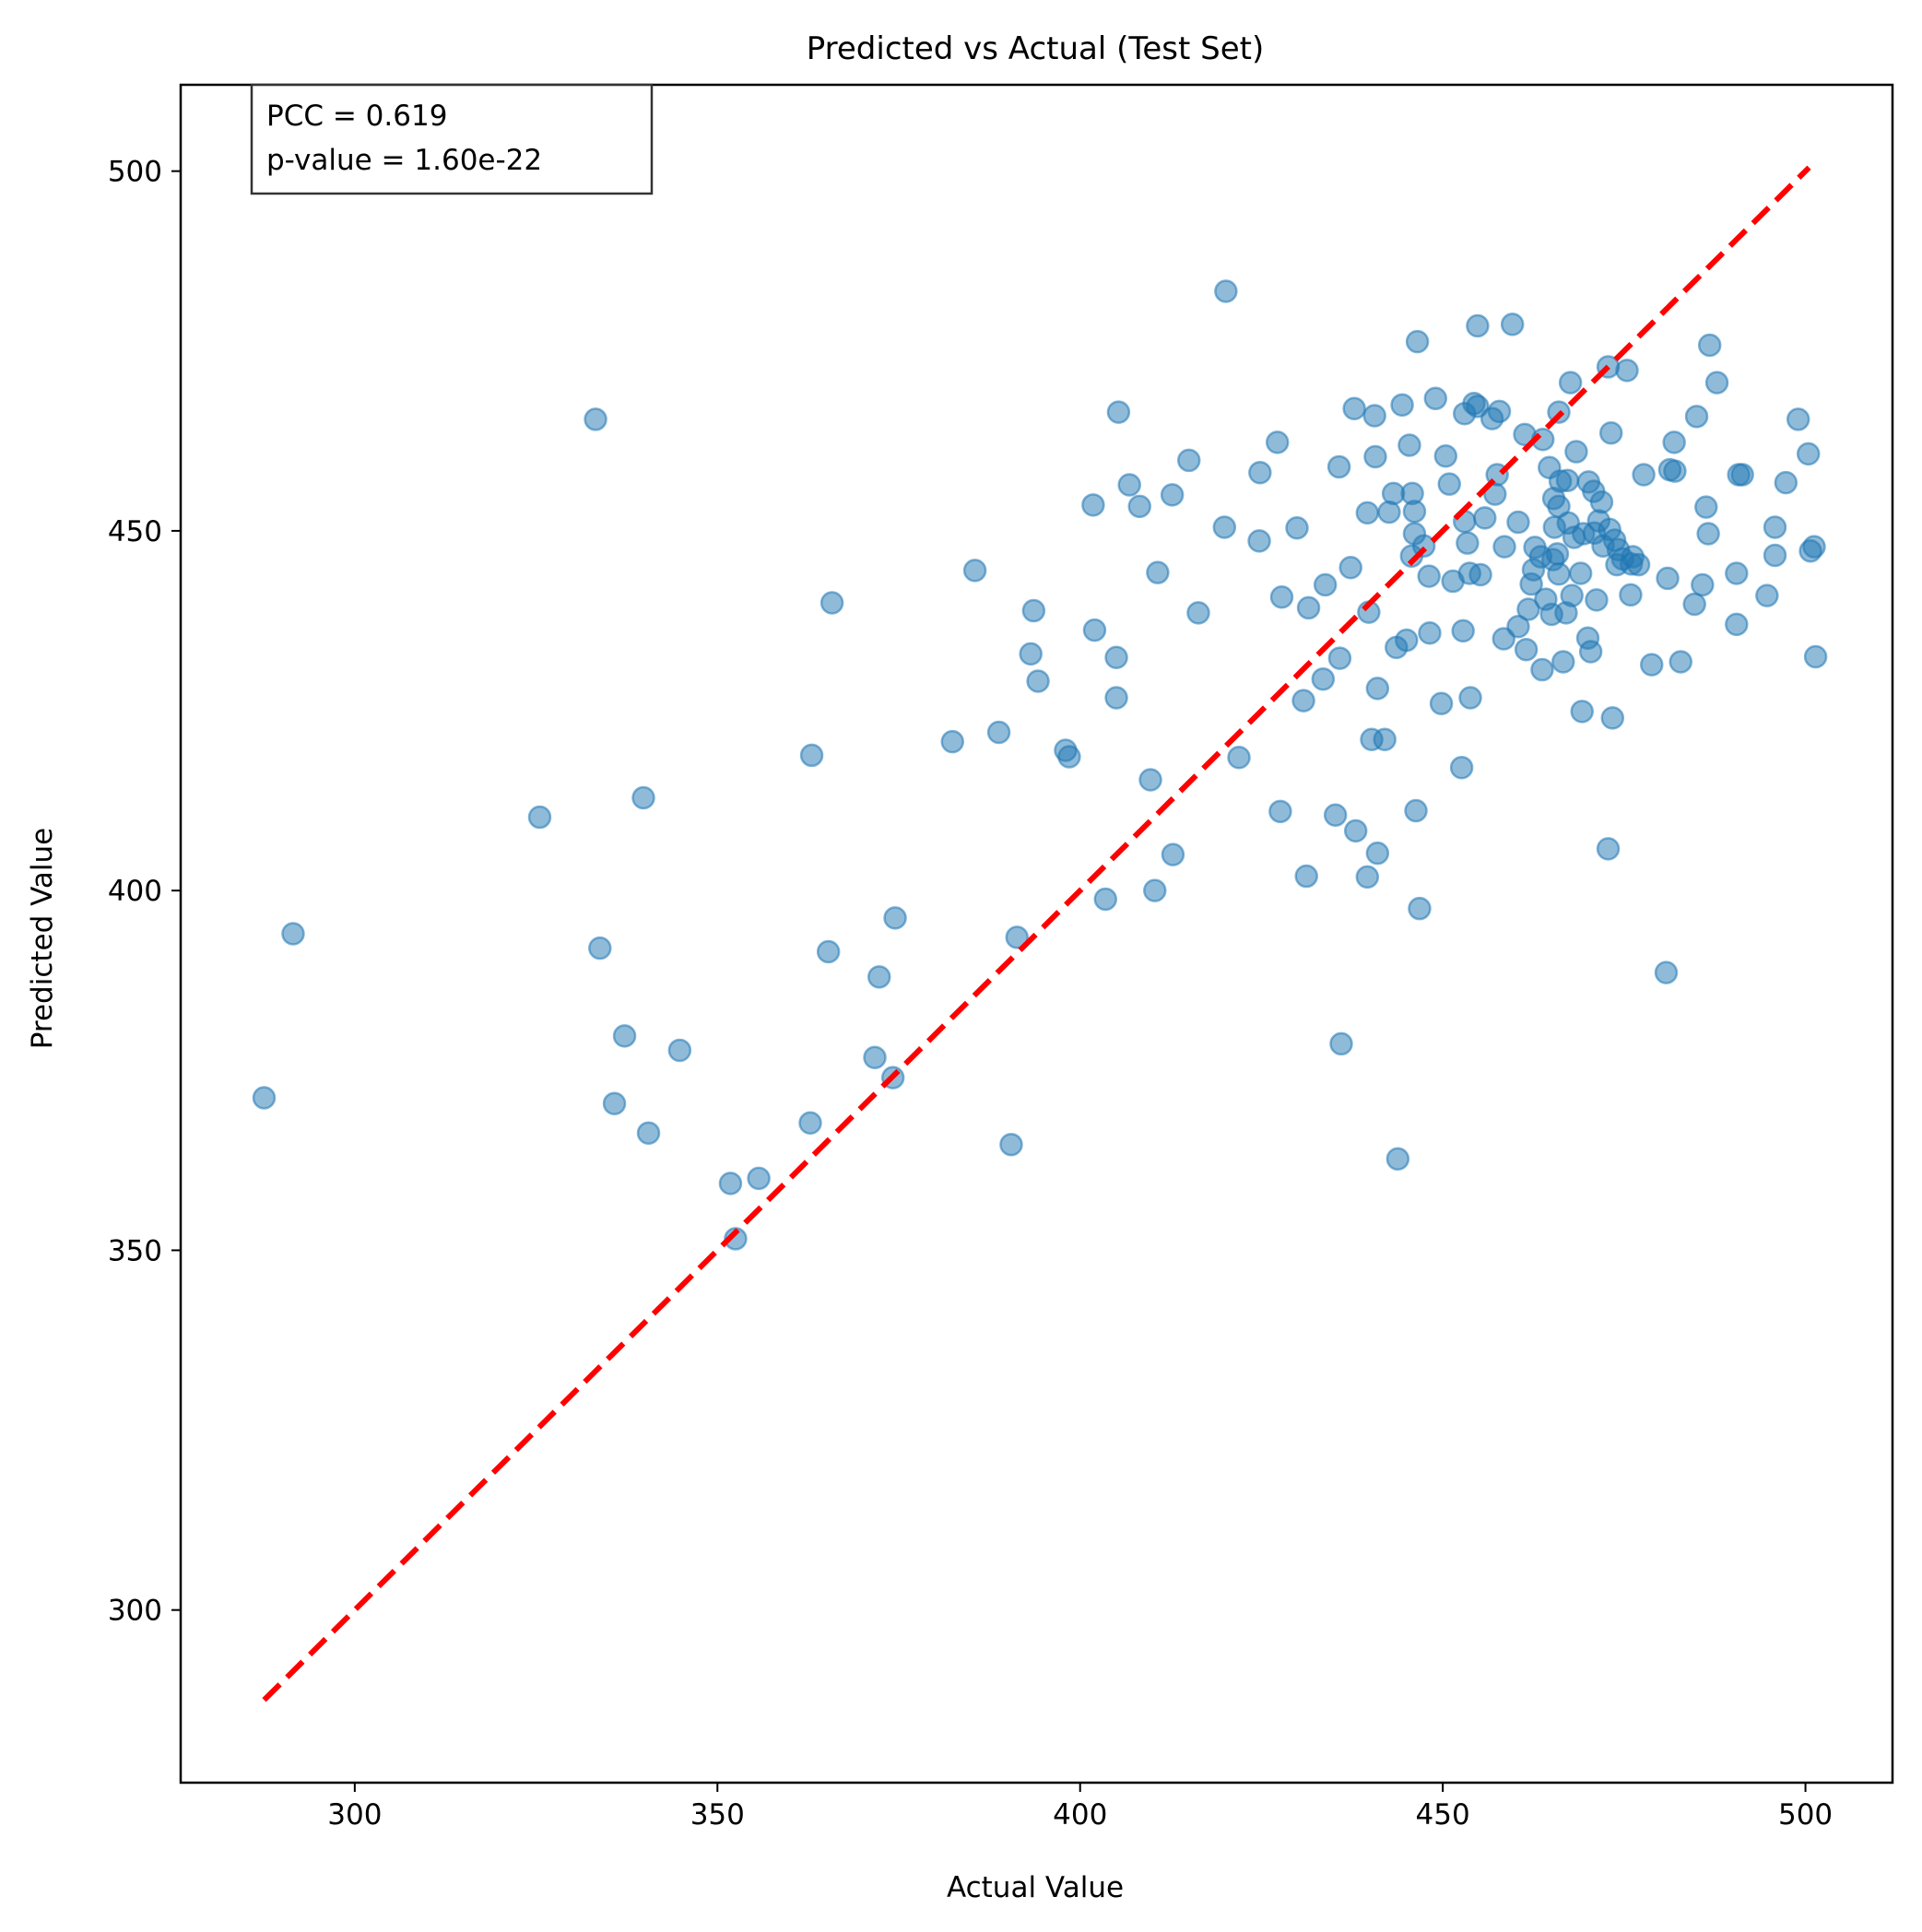  I want to click on pcc-text: PCC = 0.619, so click(356, 116).